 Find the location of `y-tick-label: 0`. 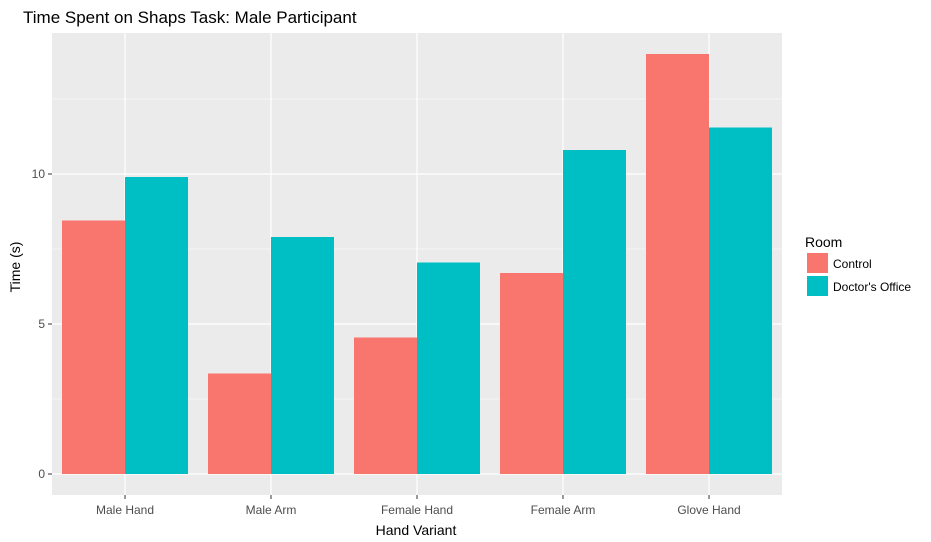

y-tick-label: 0 is located at coordinates (41, 474).